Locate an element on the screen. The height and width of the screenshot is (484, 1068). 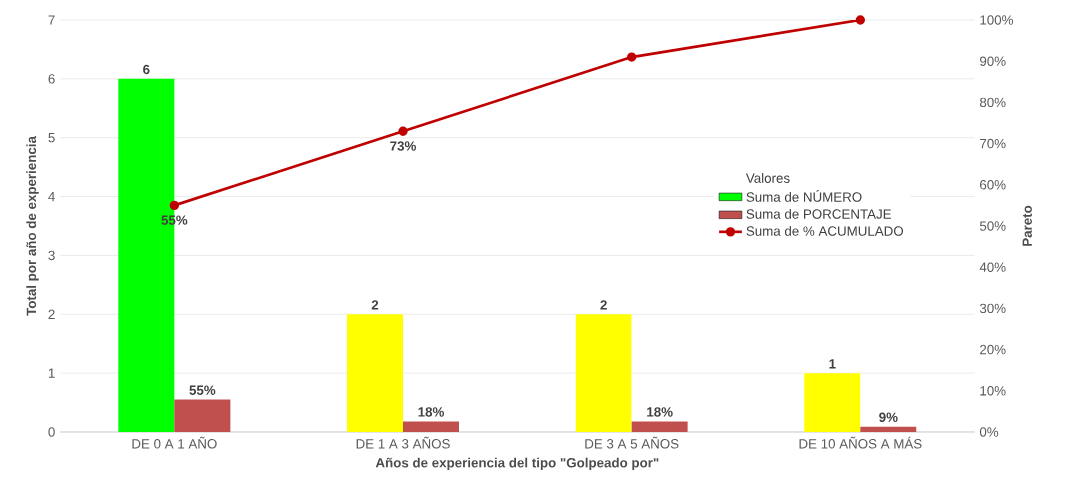
legend-label: Suma de PORCENTAJE is located at coordinates (819, 214).